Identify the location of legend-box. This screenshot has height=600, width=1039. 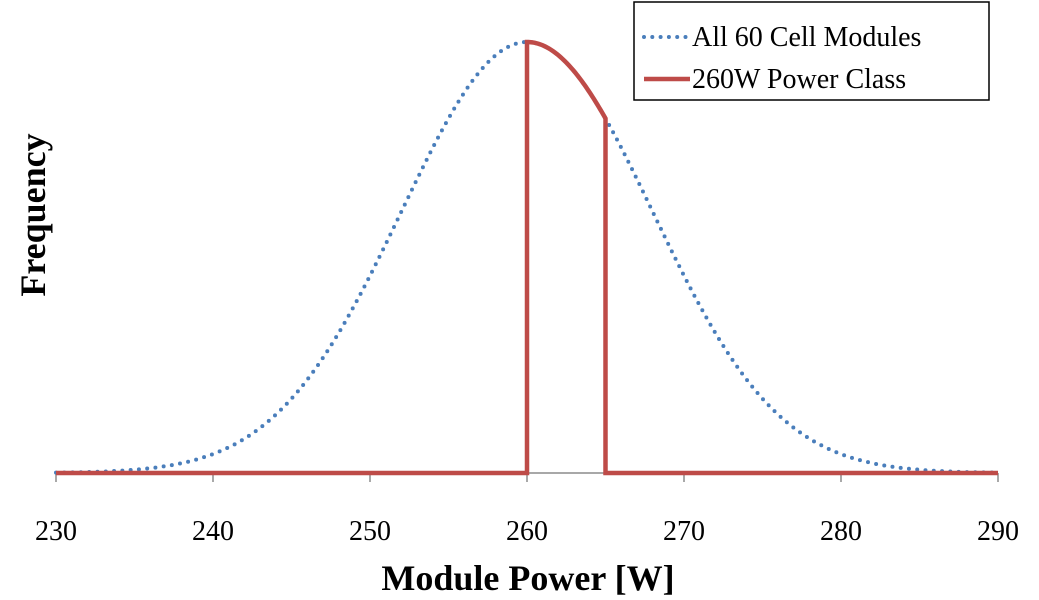
(811, 51).